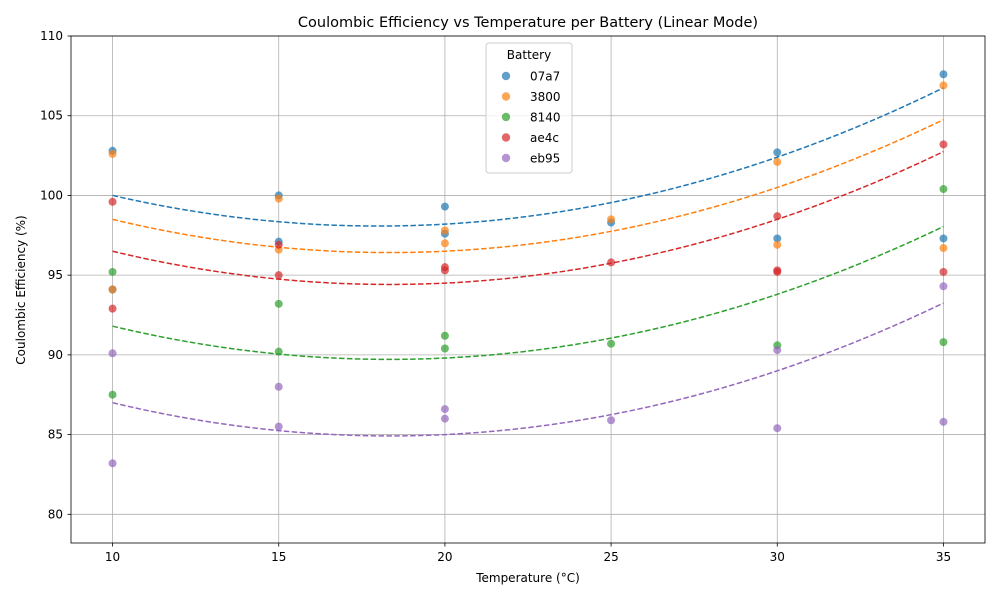 The image size is (1000, 600). Describe the element at coordinates (55, 355) in the screenshot. I see `y-tick-label: 90` at that location.